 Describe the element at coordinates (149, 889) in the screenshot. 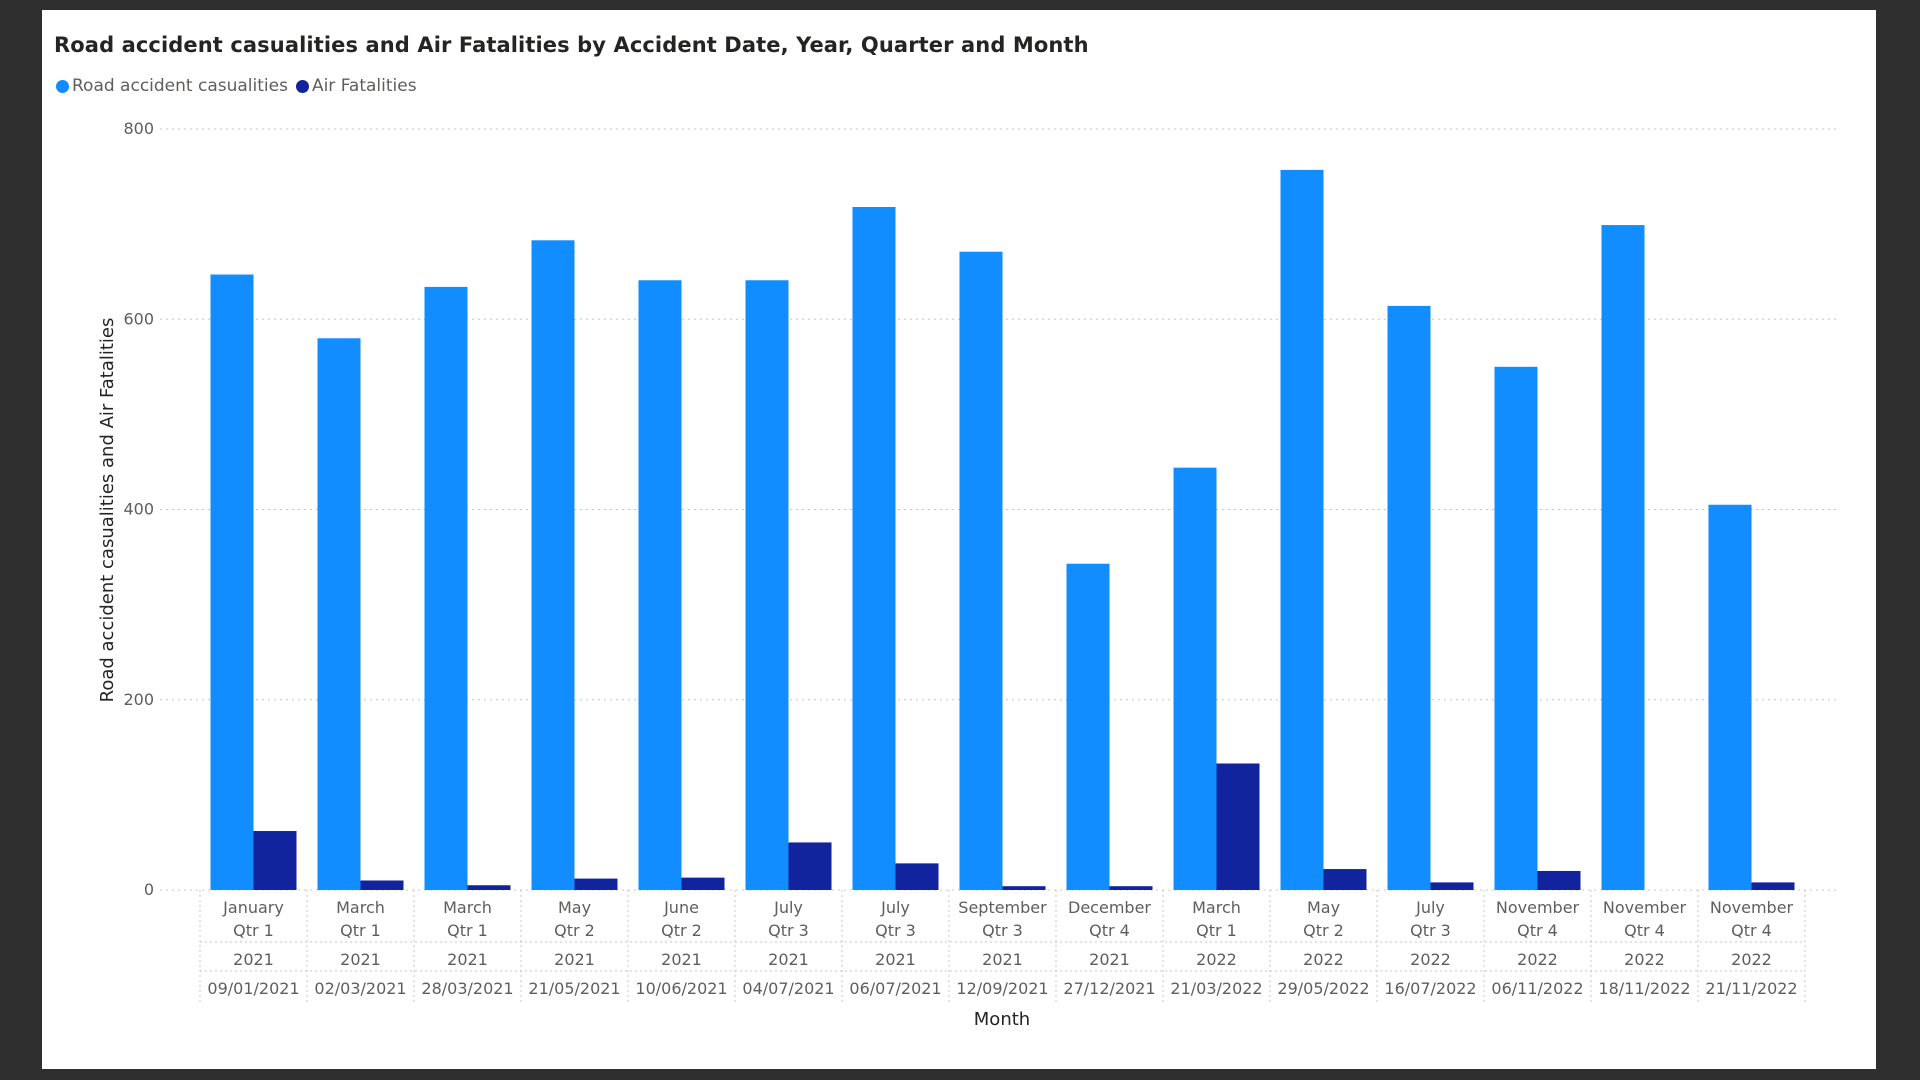

I see `y-tick-label: 0` at that location.